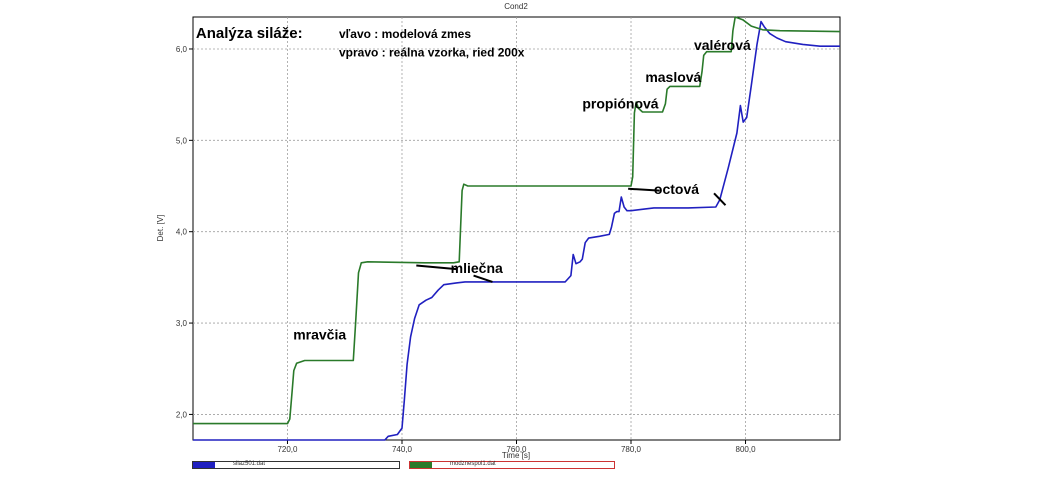 The image size is (1037, 483). Describe the element at coordinates (432, 52) in the screenshot. I see `annotation-label: vpravo : reálna vzorka, ried 200x` at that location.